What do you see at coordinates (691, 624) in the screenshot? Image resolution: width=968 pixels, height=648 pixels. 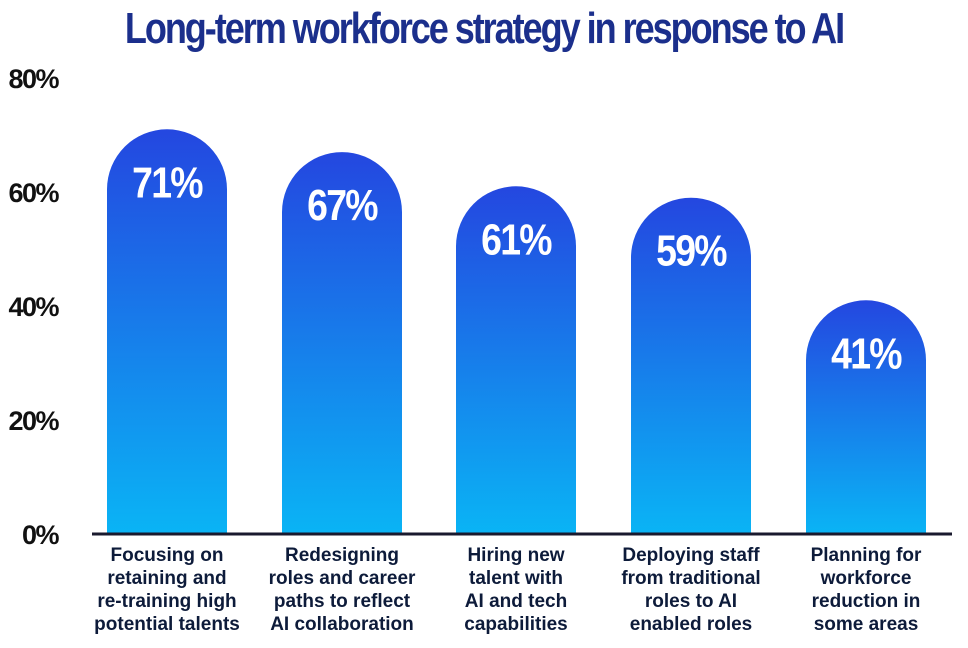 I see `x-category-label-line: enabled roles` at bounding box center [691, 624].